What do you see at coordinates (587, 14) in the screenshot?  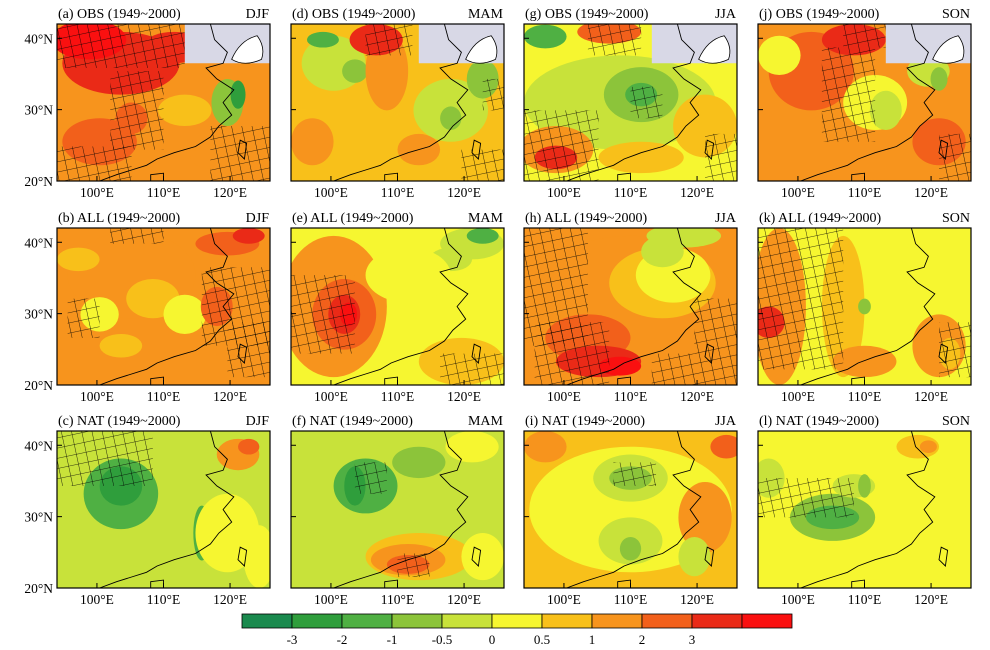 I see `panel-title: (g) OBS (1949~2000)` at bounding box center [587, 14].